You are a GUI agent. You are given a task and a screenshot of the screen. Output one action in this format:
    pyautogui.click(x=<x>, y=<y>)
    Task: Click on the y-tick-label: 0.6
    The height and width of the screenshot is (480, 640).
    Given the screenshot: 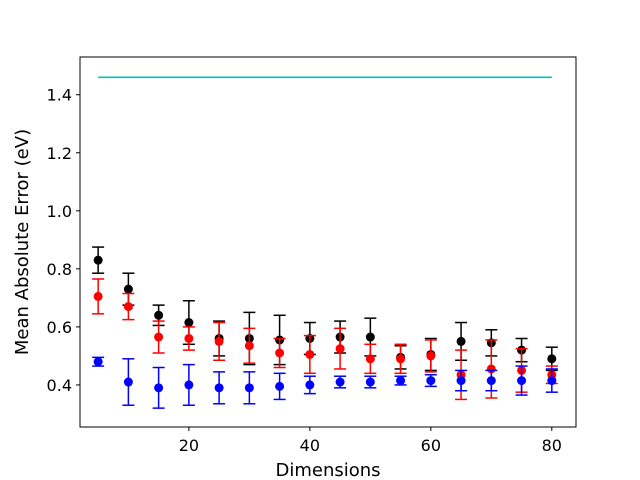 What is the action you would take?
    pyautogui.click(x=59, y=327)
    